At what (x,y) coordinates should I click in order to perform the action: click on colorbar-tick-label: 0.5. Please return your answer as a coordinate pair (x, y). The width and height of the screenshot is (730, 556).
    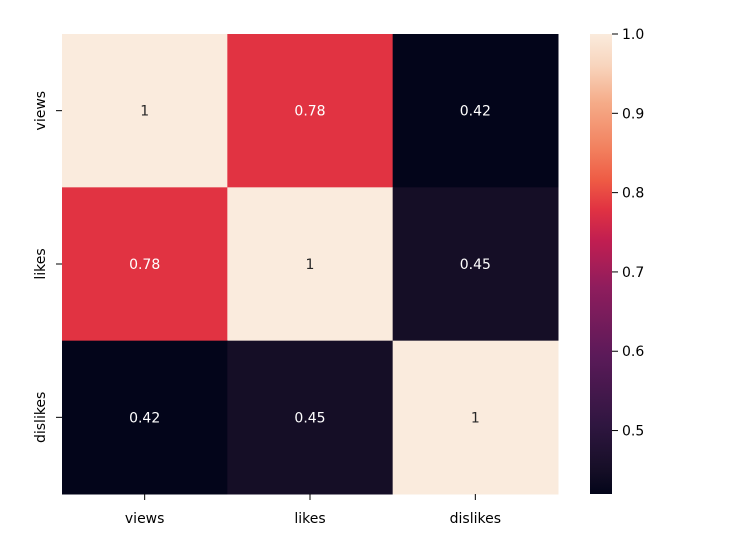
    Looking at the image, I should click on (633, 432).